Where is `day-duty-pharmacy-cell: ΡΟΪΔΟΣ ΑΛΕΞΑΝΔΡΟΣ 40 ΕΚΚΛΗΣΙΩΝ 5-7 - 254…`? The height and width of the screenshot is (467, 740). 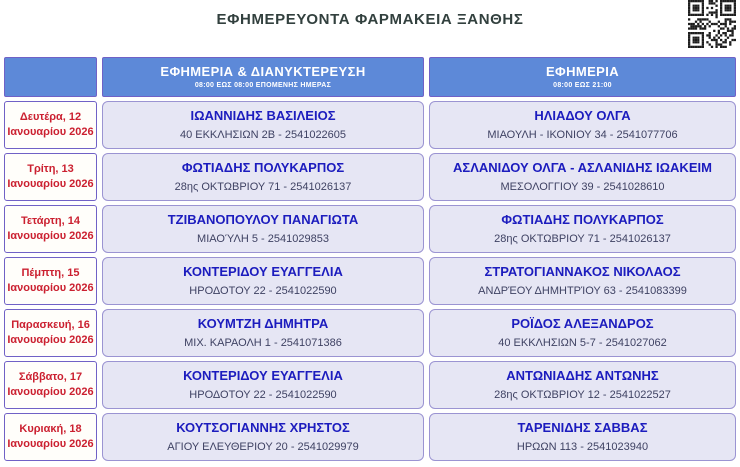
day-duty-pharmacy-cell: ΡΟΪΔΟΣ ΑΛΕΞΑΝΔΡΟΣ 40 ΕΚΚΛΗΣΙΩΝ 5-7 - 254… is located at coordinates (582, 333).